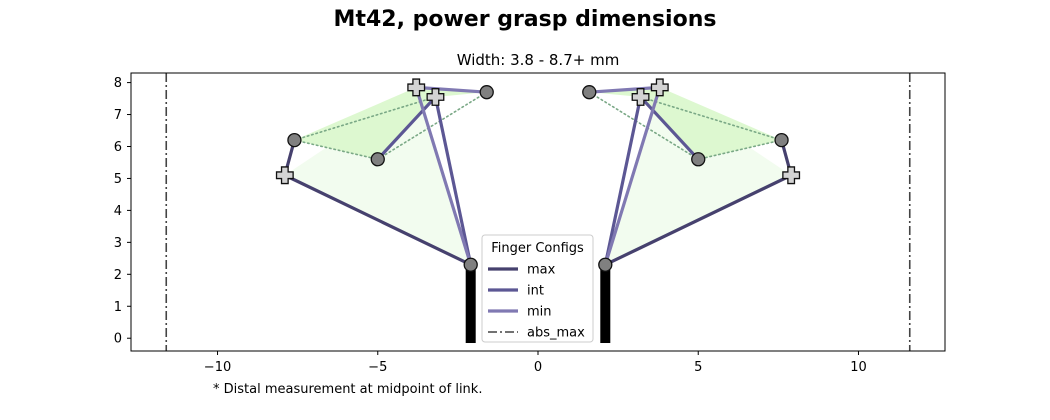  Describe the element at coordinates (535, 291) in the screenshot. I see `legend-label-int: int` at that location.